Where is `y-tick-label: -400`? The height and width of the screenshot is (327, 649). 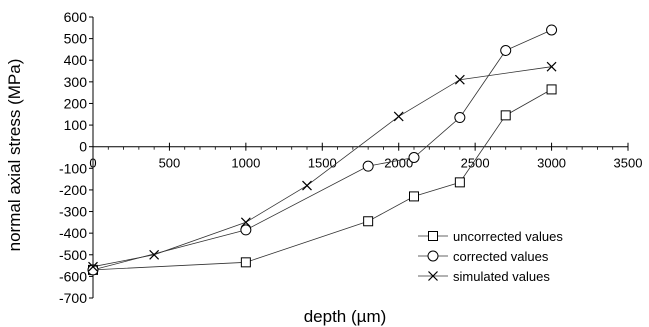 y-tick-label: -400 is located at coordinates (73, 233).